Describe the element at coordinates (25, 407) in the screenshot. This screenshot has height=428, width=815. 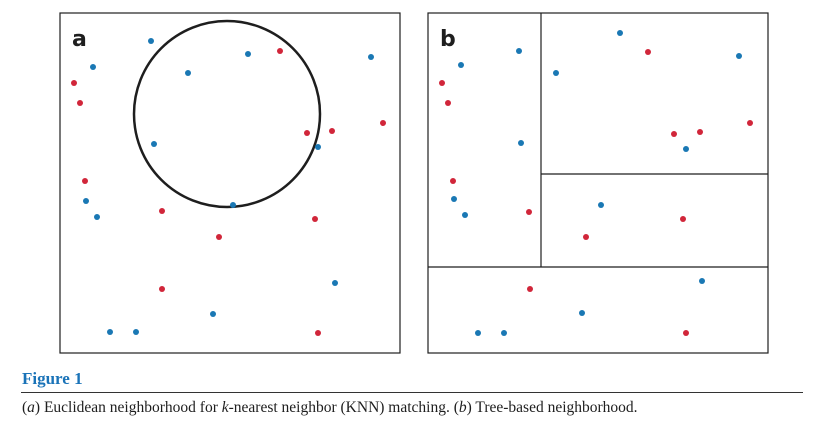
I see `caption-segment: (` at that location.